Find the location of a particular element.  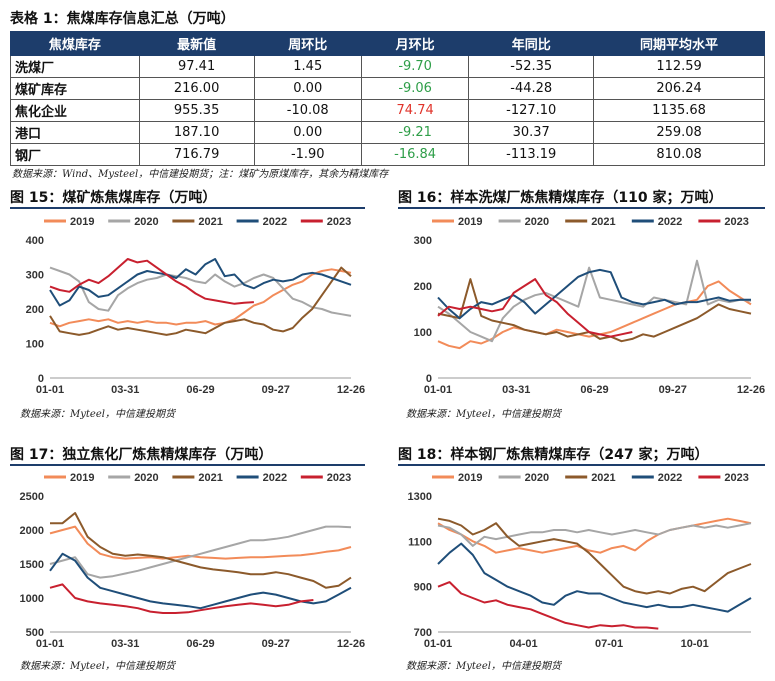

table-cell: -52.35 is located at coordinates (531, 66).